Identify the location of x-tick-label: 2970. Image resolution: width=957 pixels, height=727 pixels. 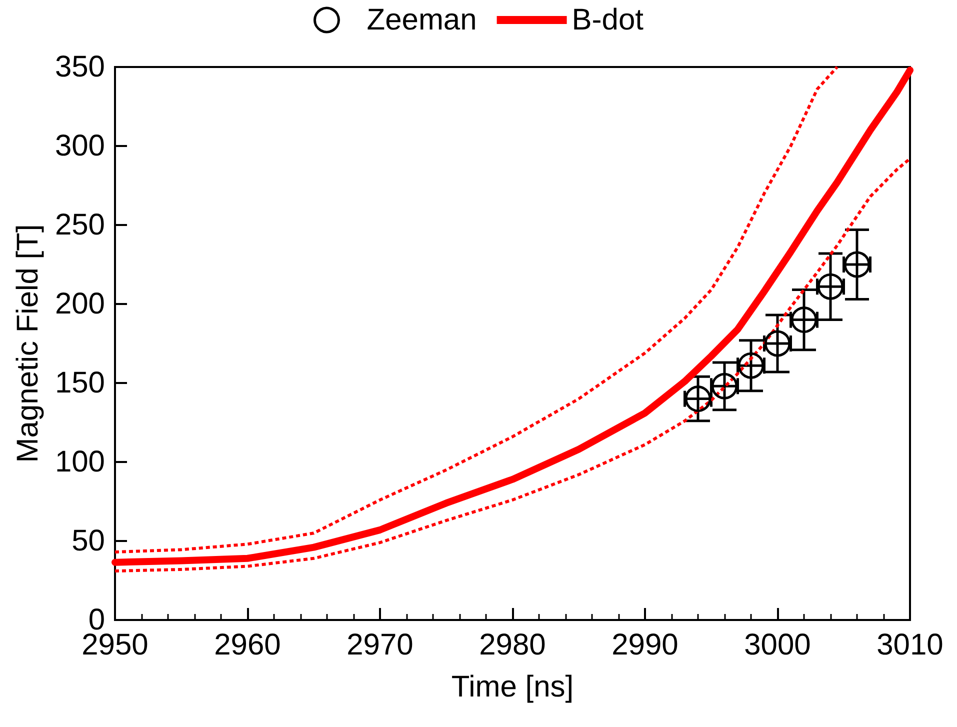
(380, 645).